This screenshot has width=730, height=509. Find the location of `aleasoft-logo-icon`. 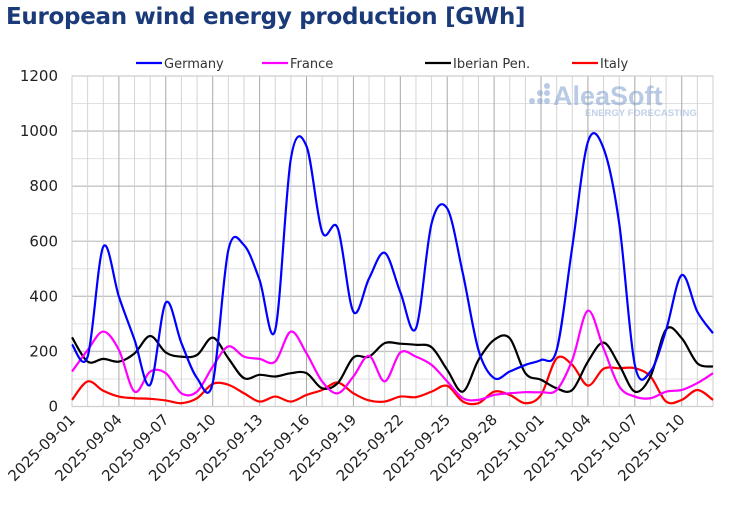

aleasoft-logo-icon is located at coordinates (539, 93).